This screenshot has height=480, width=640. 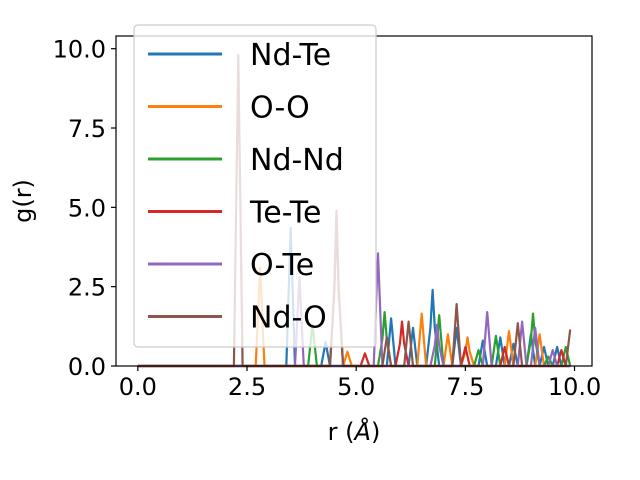 What do you see at coordinates (356, 387) in the screenshot?
I see `x-tick-label: 5.0` at bounding box center [356, 387].